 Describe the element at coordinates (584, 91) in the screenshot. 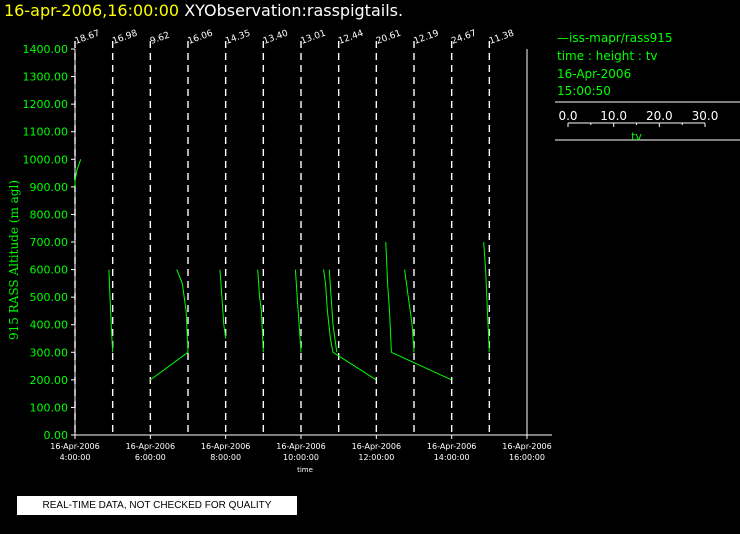

I see `legend-time: 15:00:50` at that location.